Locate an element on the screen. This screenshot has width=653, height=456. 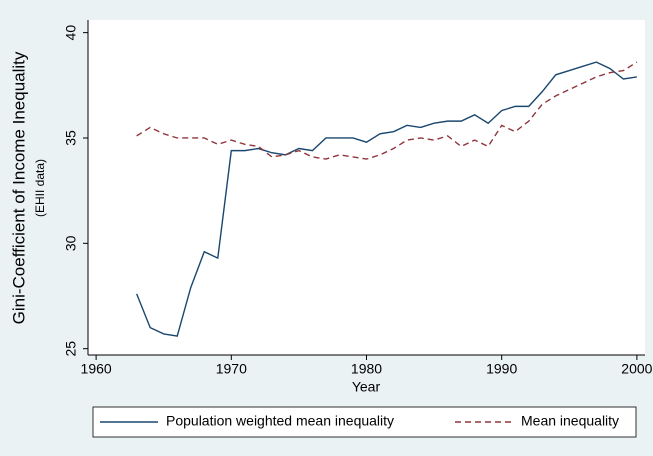
x-tick-label: 1970 is located at coordinates (231, 369).